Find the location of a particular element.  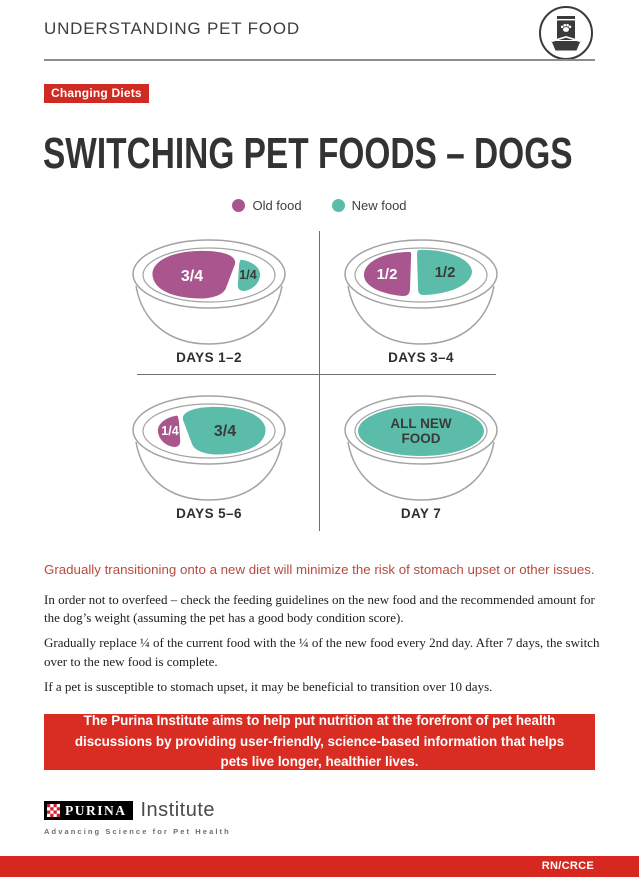

bowl-days-5-6: 1/4 3/4 DAYS 5–6 is located at coordinates (209, 455).